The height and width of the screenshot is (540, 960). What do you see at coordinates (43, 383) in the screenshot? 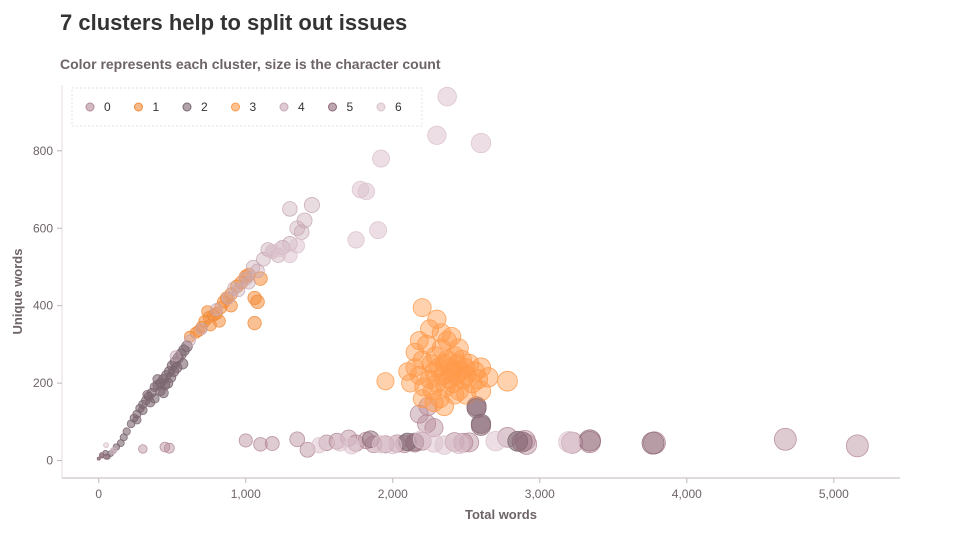
I see `y-tick-label: 200` at bounding box center [43, 383].